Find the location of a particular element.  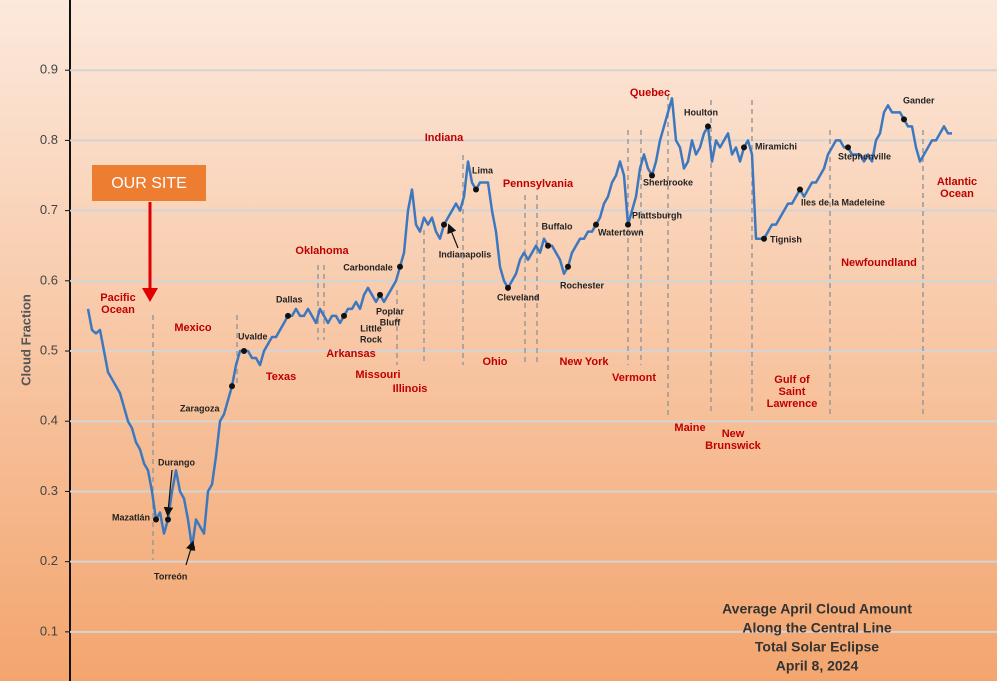

city-label: Cleveland is located at coordinates (518, 297).